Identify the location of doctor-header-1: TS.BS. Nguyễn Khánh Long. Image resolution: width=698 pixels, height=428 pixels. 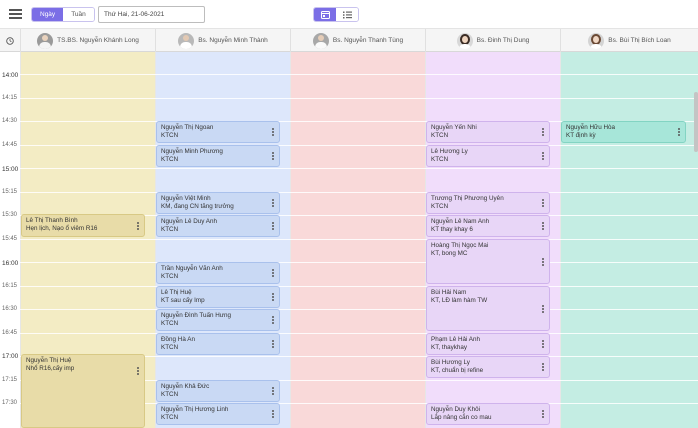
(87, 40).